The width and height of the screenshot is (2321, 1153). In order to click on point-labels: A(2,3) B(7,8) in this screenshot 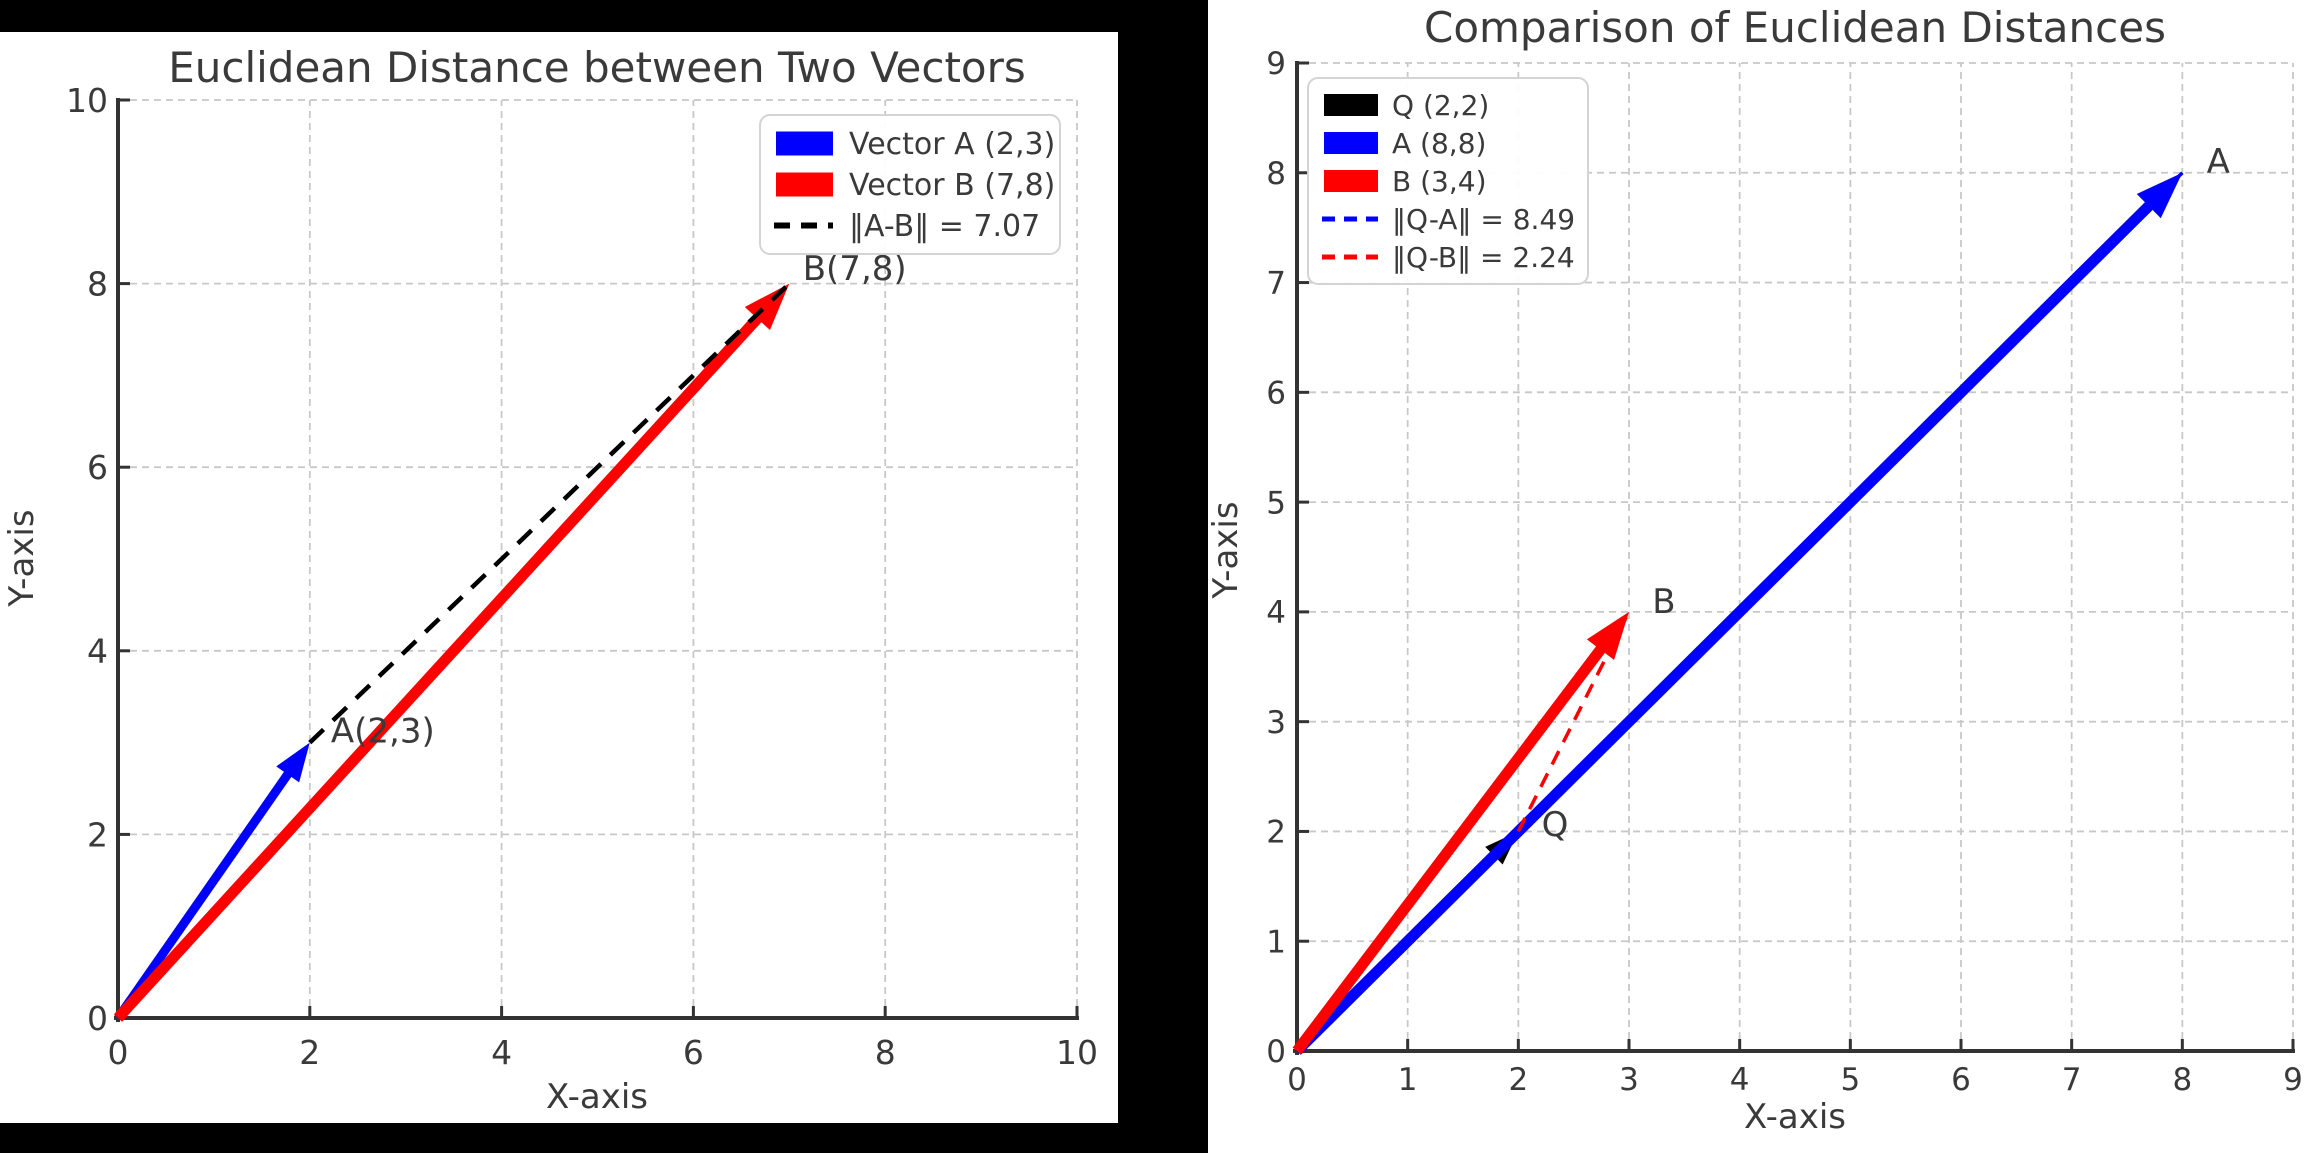, I will do `click(619, 500)`.